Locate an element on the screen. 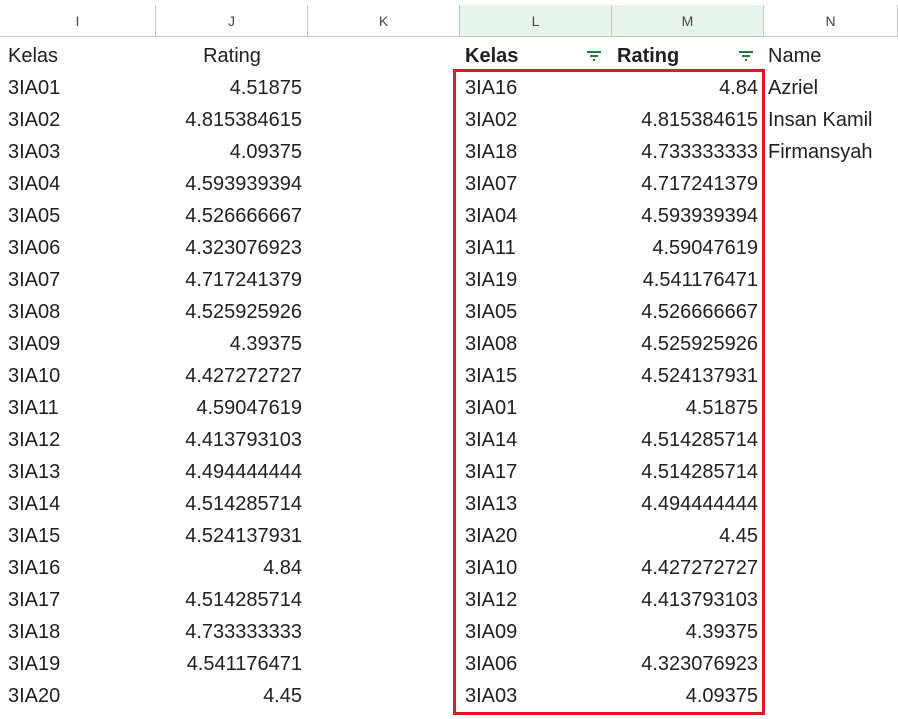 The width and height of the screenshot is (898, 719). left-rating-cell: 4.525925926 is located at coordinates (243, 311).